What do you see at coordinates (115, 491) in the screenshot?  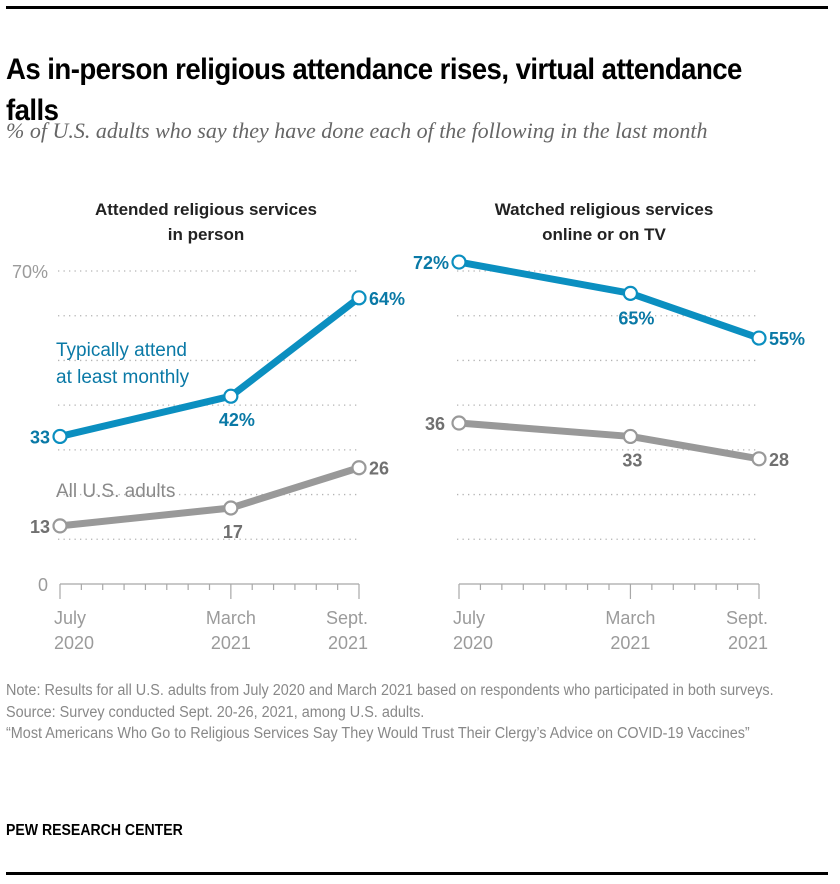 I see `series-label-all-adults: All U.S. adults` at bounding box center [115, 491].